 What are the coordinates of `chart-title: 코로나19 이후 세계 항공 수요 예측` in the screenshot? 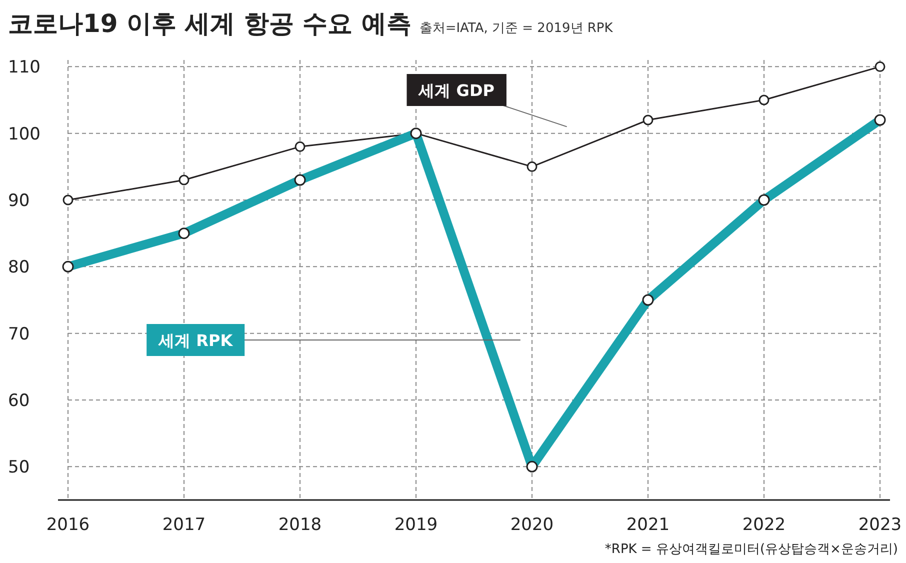 It's located at (210, 23).